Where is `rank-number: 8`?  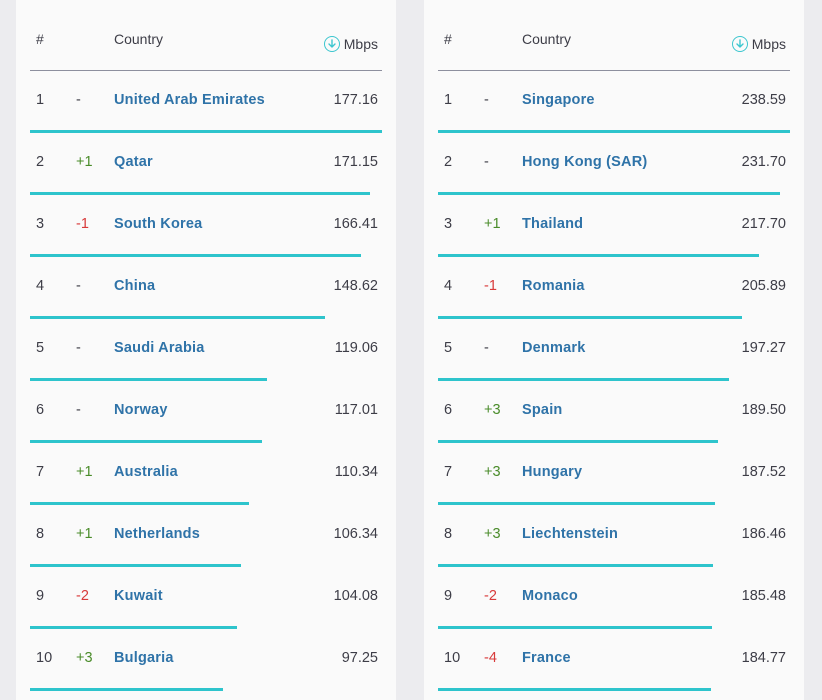
rank-number: 8 is located at coordinates (448, 534).